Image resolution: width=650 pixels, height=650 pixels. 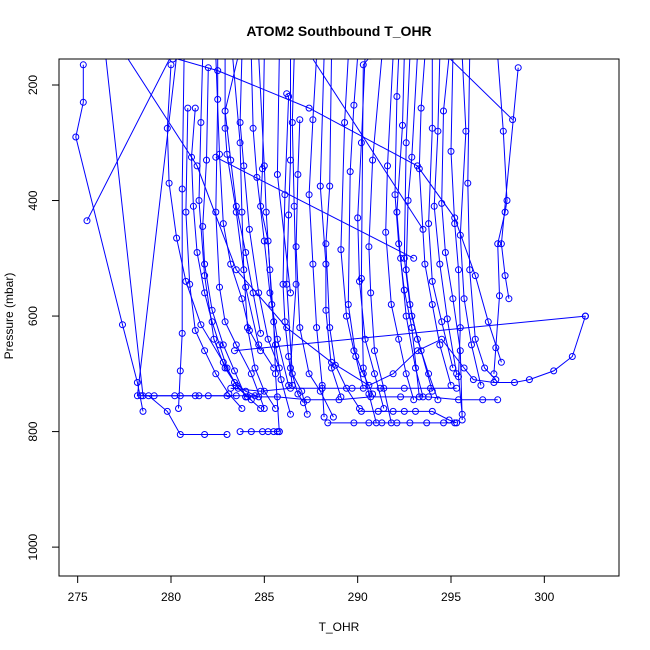 I want to click on y-tick-label: 400, so click(x=33, y=200).